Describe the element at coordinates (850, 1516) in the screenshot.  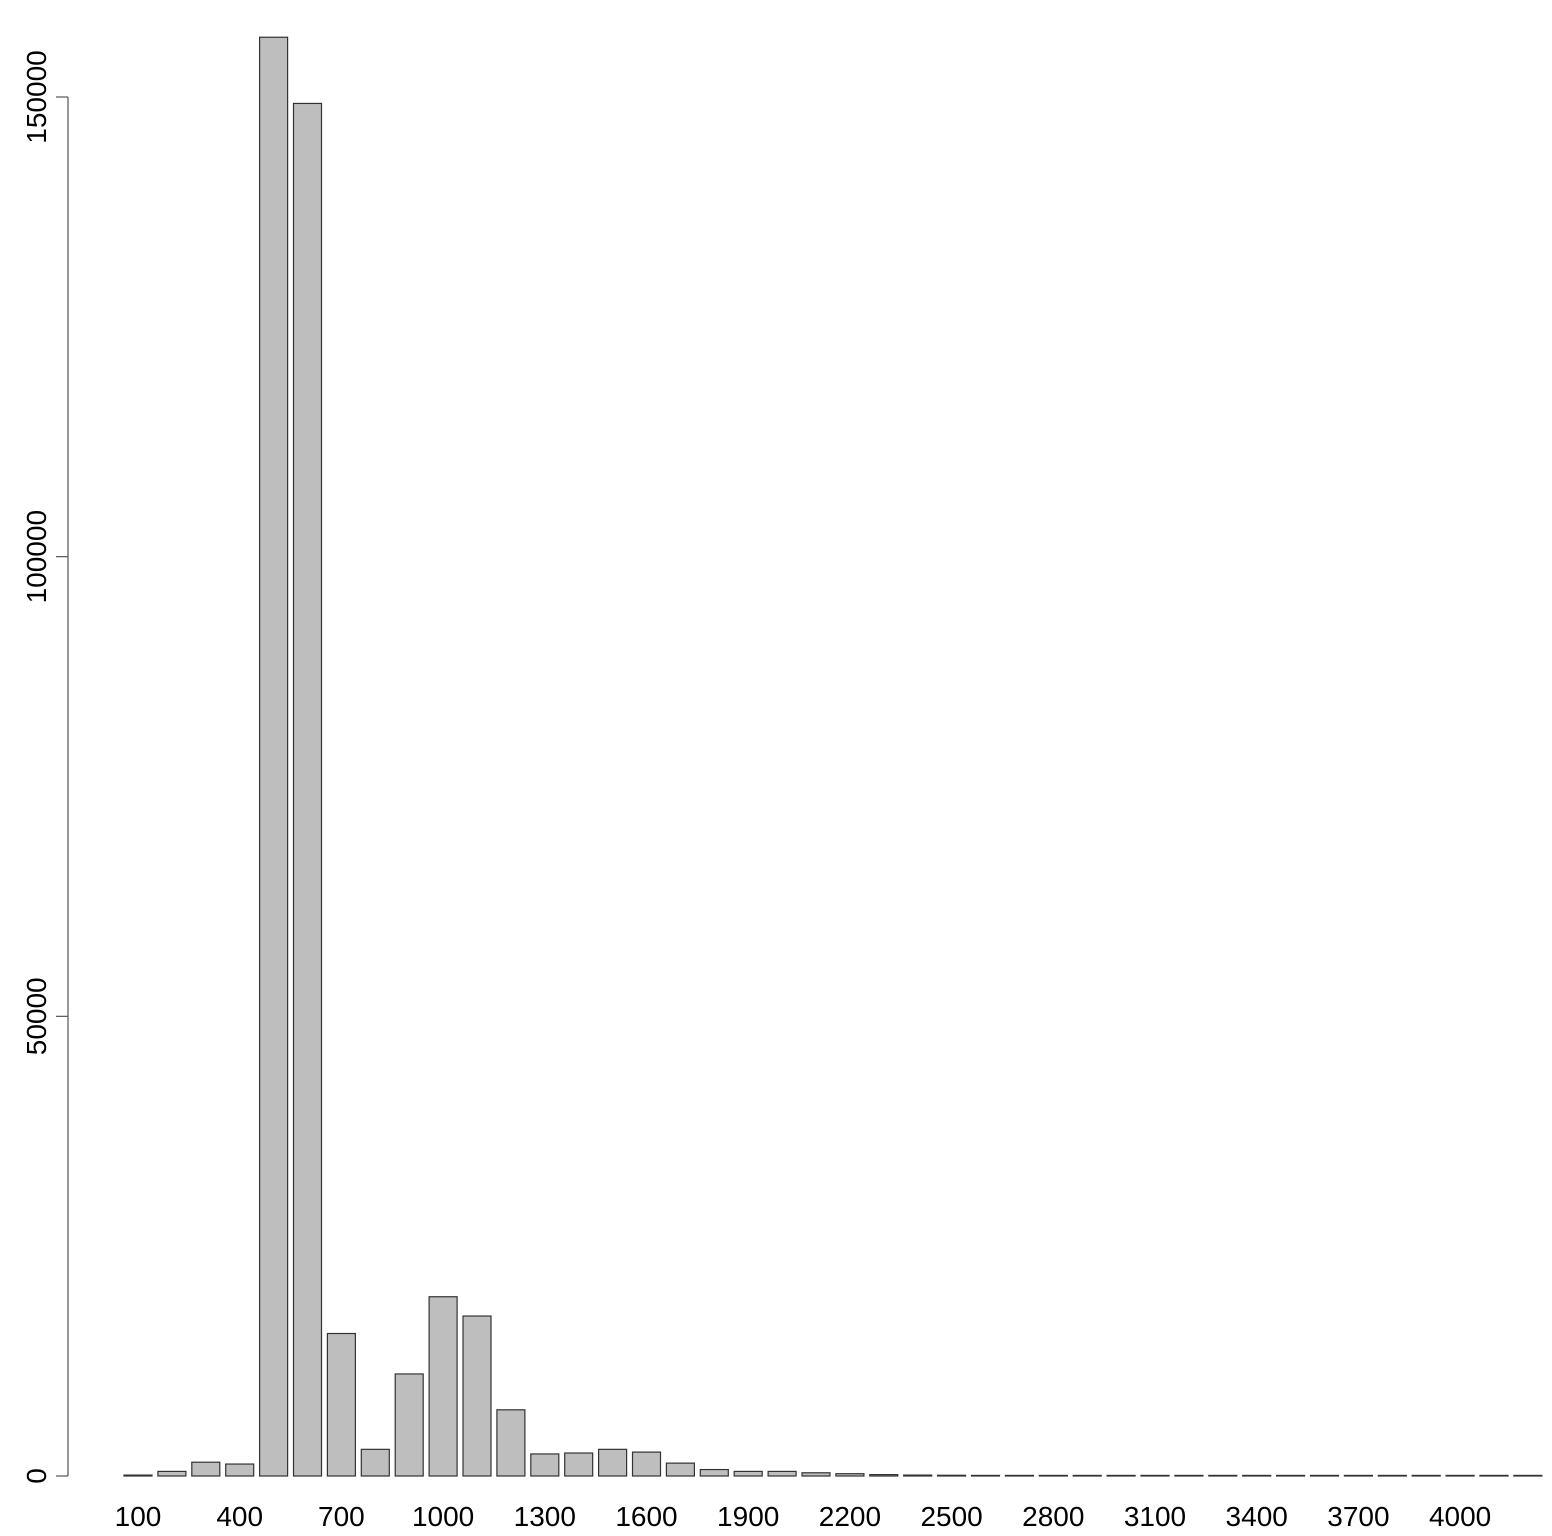
I see `x-tick-label: 2200` at that location.